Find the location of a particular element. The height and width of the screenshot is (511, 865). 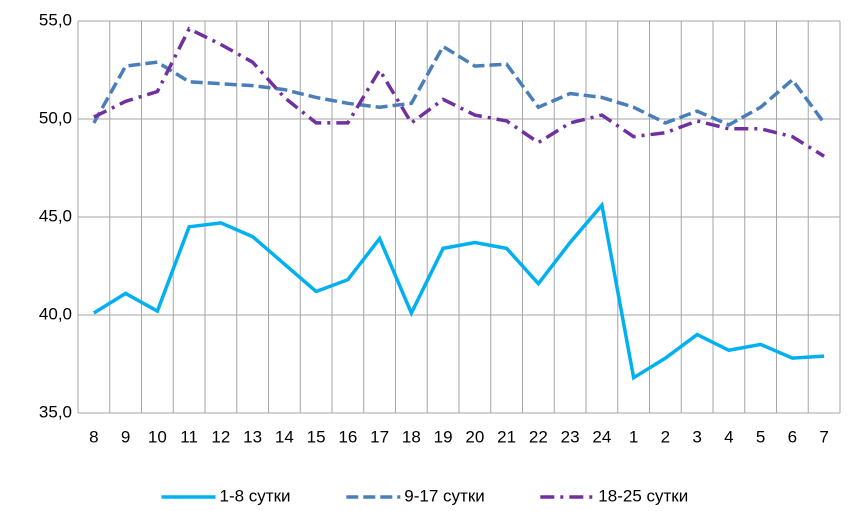

series-line is located at coordinates (459, 85).